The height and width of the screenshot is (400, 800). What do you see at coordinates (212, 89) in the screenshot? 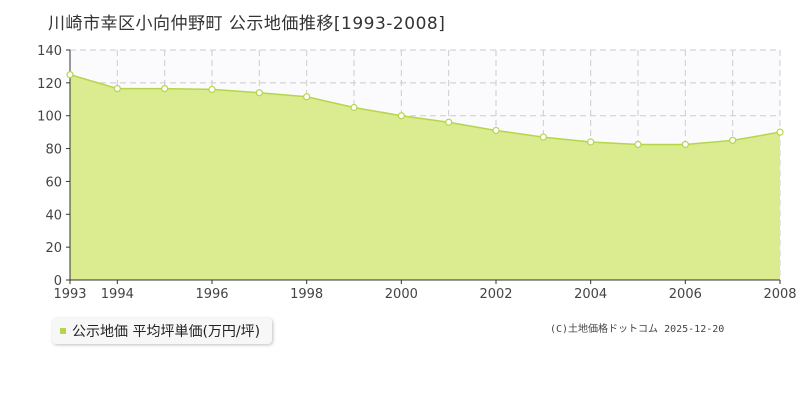
I see `data-point-1996` at bounding box center [212, 89].